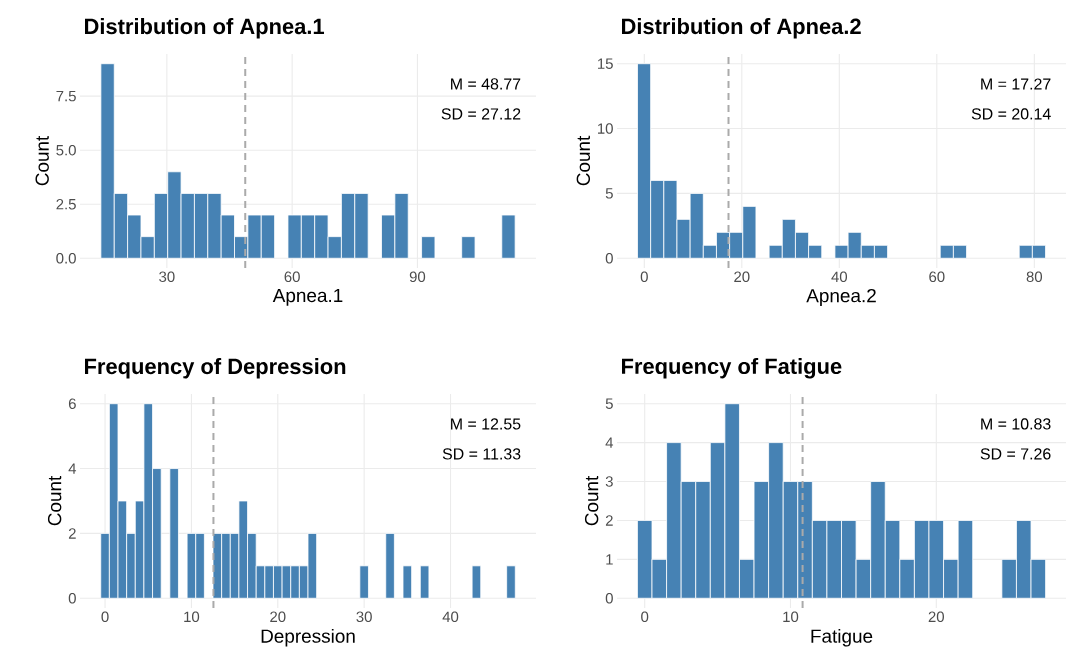  What do you see at coordinates (841, 297) in the screenshot?
I see `x-axis-title: Apnea.2` at bounding box center [841, 297].